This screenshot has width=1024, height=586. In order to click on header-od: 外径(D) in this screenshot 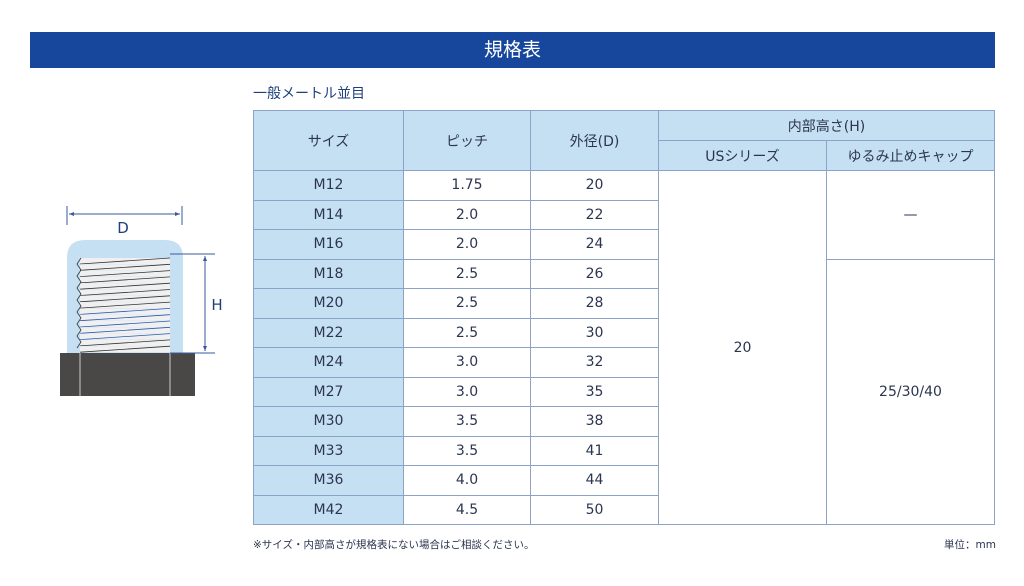, I will do `click(594, 140)`.